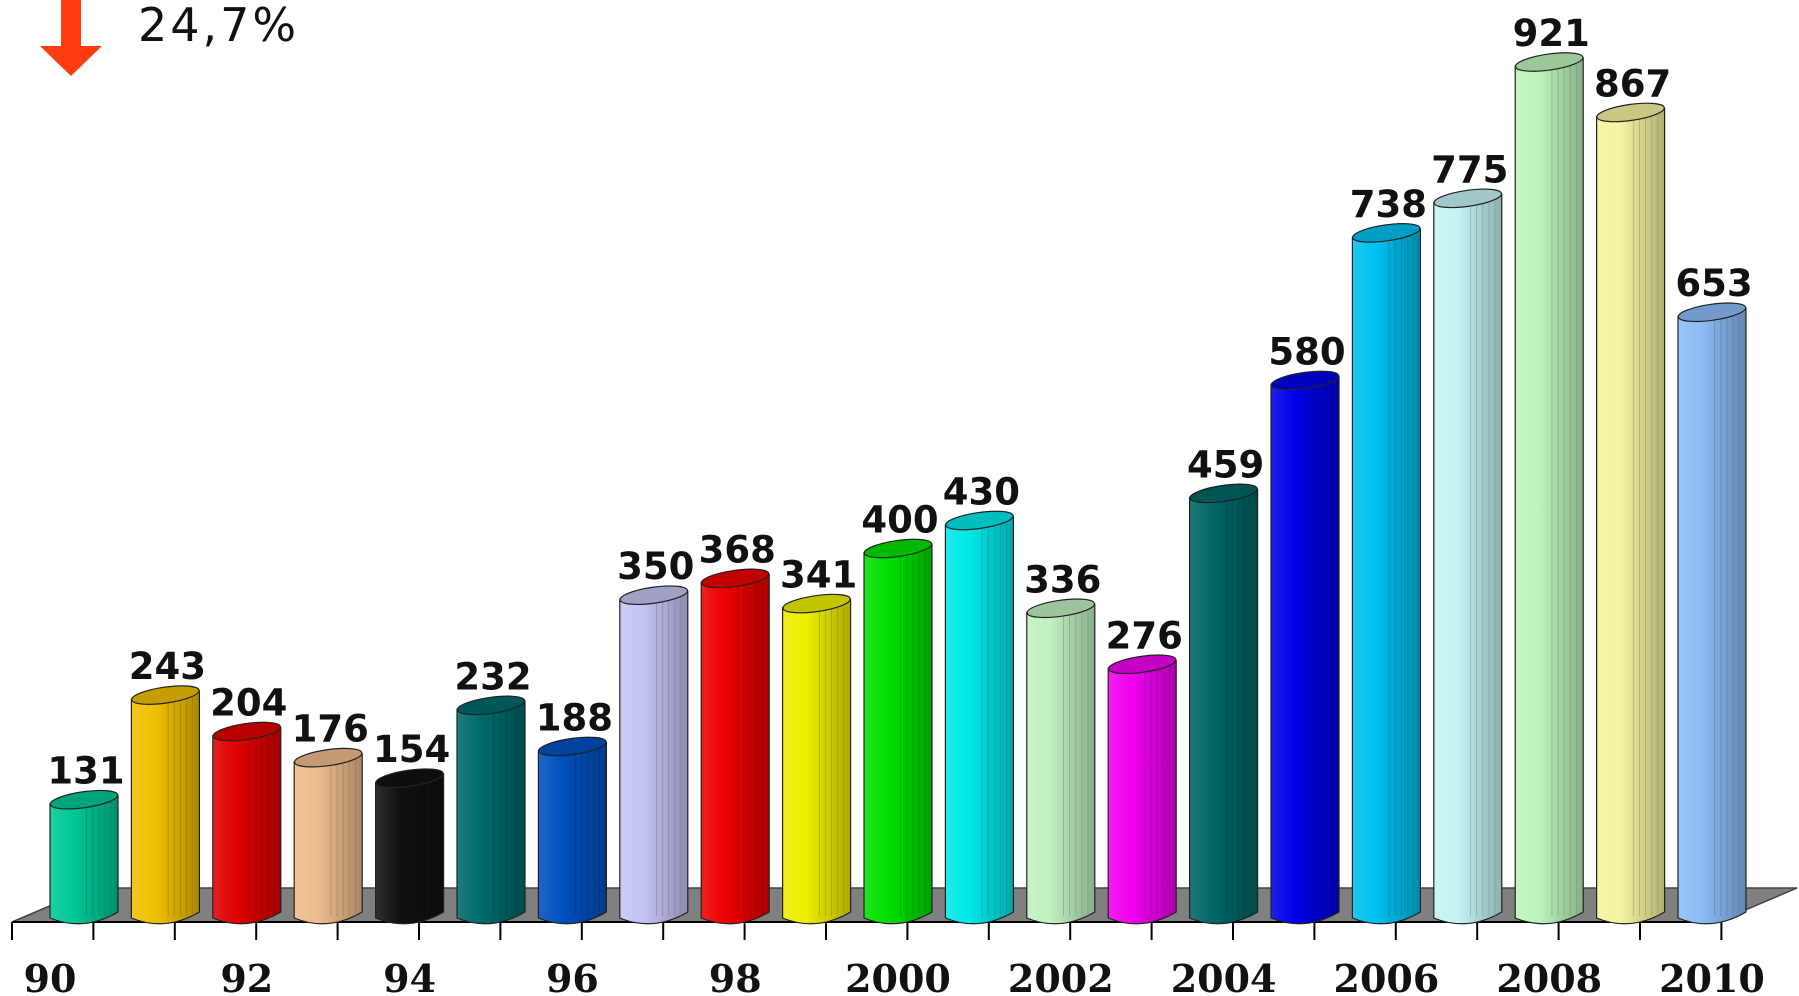  I want to click on bar-2002, so click(1061, 761).